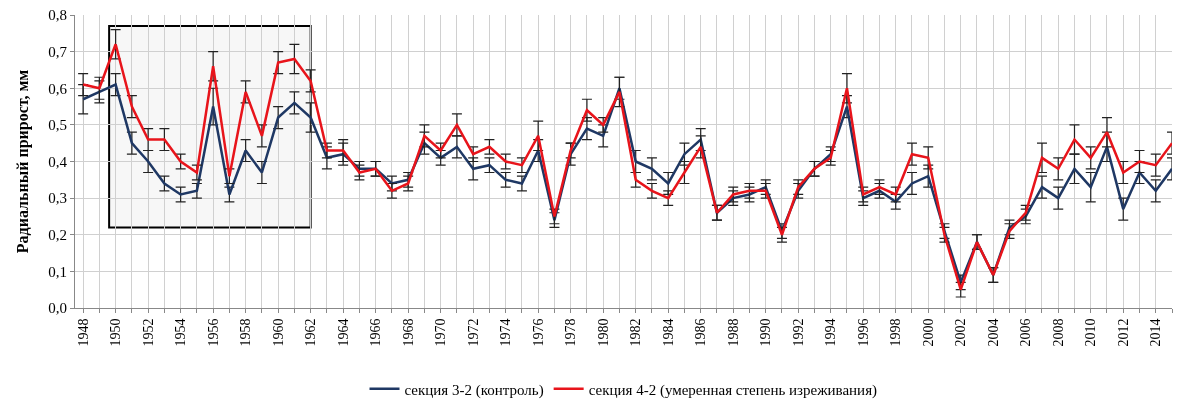  I want to click on x-tick-label: 1984, so click(668, 332).